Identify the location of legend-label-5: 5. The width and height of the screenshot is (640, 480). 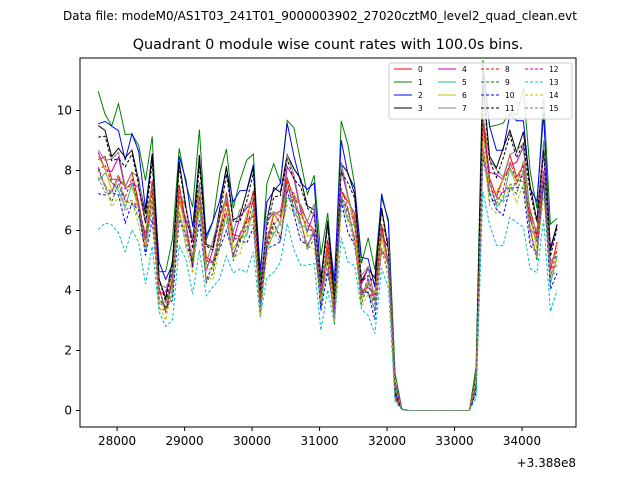
(464, 82).